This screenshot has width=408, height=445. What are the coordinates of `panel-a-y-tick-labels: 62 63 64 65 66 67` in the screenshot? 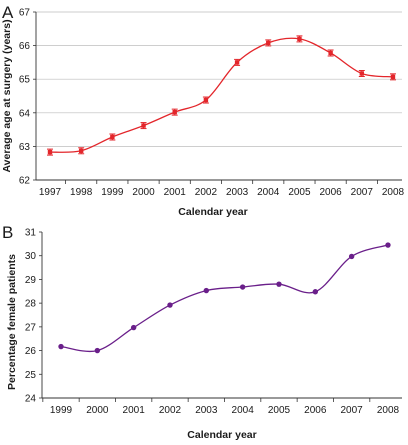 It's located at (25, 97).